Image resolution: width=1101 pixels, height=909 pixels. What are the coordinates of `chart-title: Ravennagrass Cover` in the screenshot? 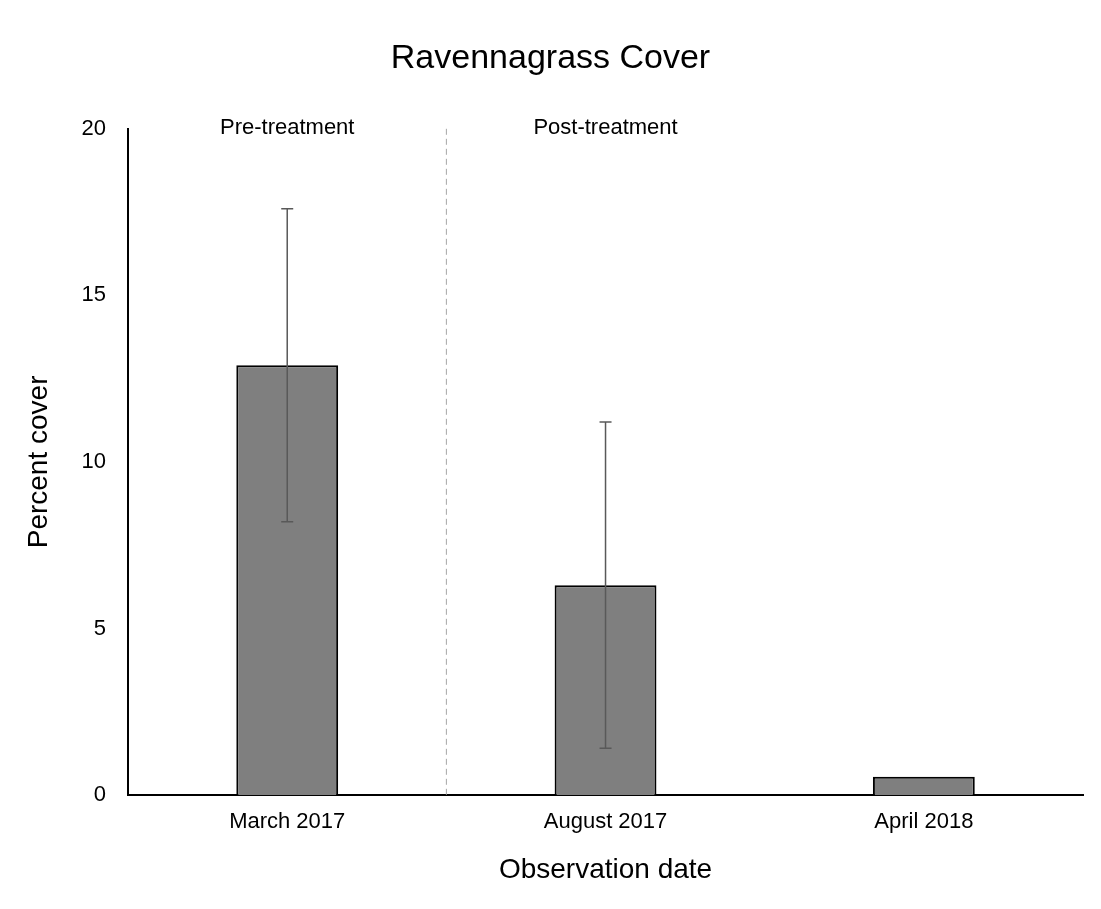 It's located at (550, 55).